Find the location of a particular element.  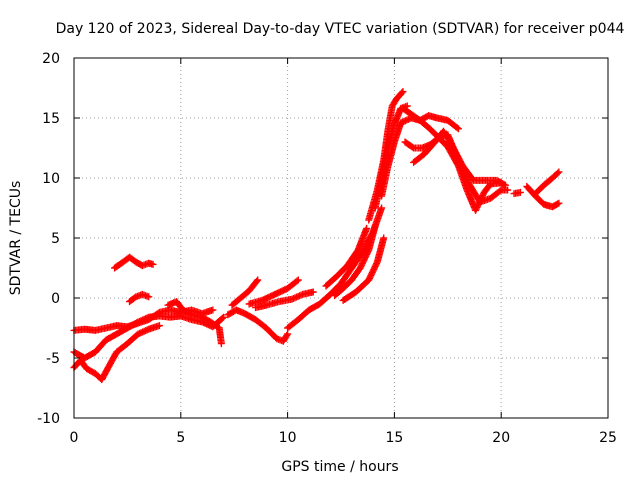

x-tick-label: 20 is located at coordinates (501, 438).